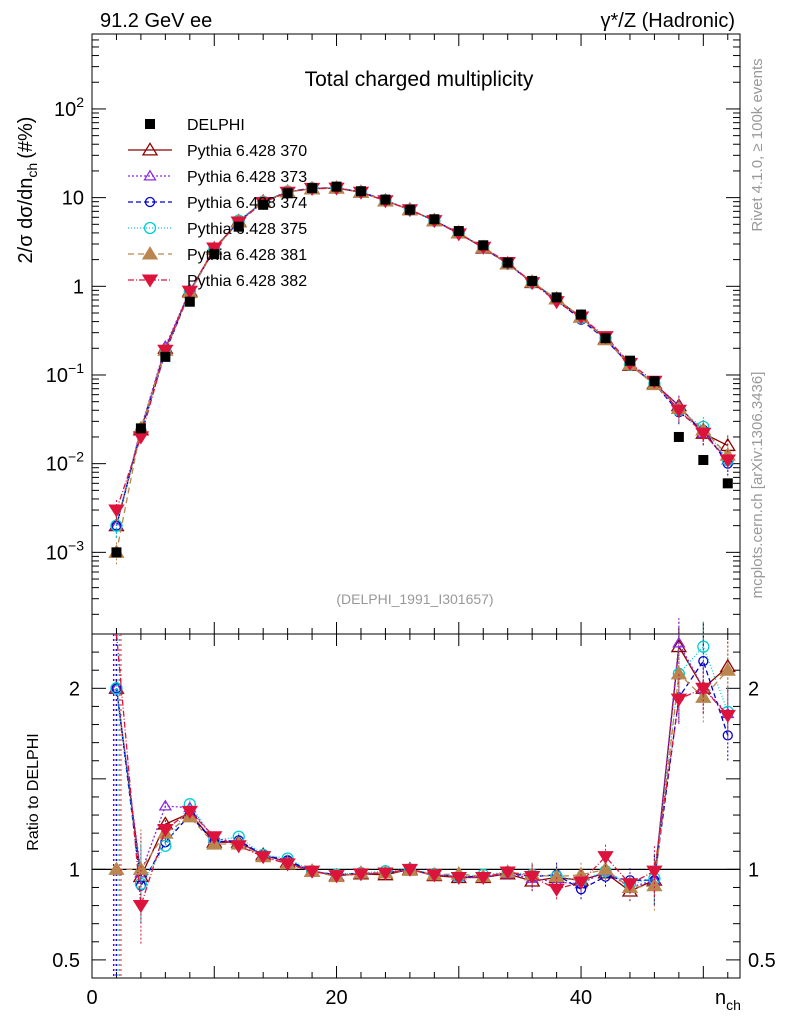 This screenshot has height=1024, width=786. What do you see at coordinates (150, 253) in the screenshot?
I see `legend-marker-s381` at bounding box center [150, 253].